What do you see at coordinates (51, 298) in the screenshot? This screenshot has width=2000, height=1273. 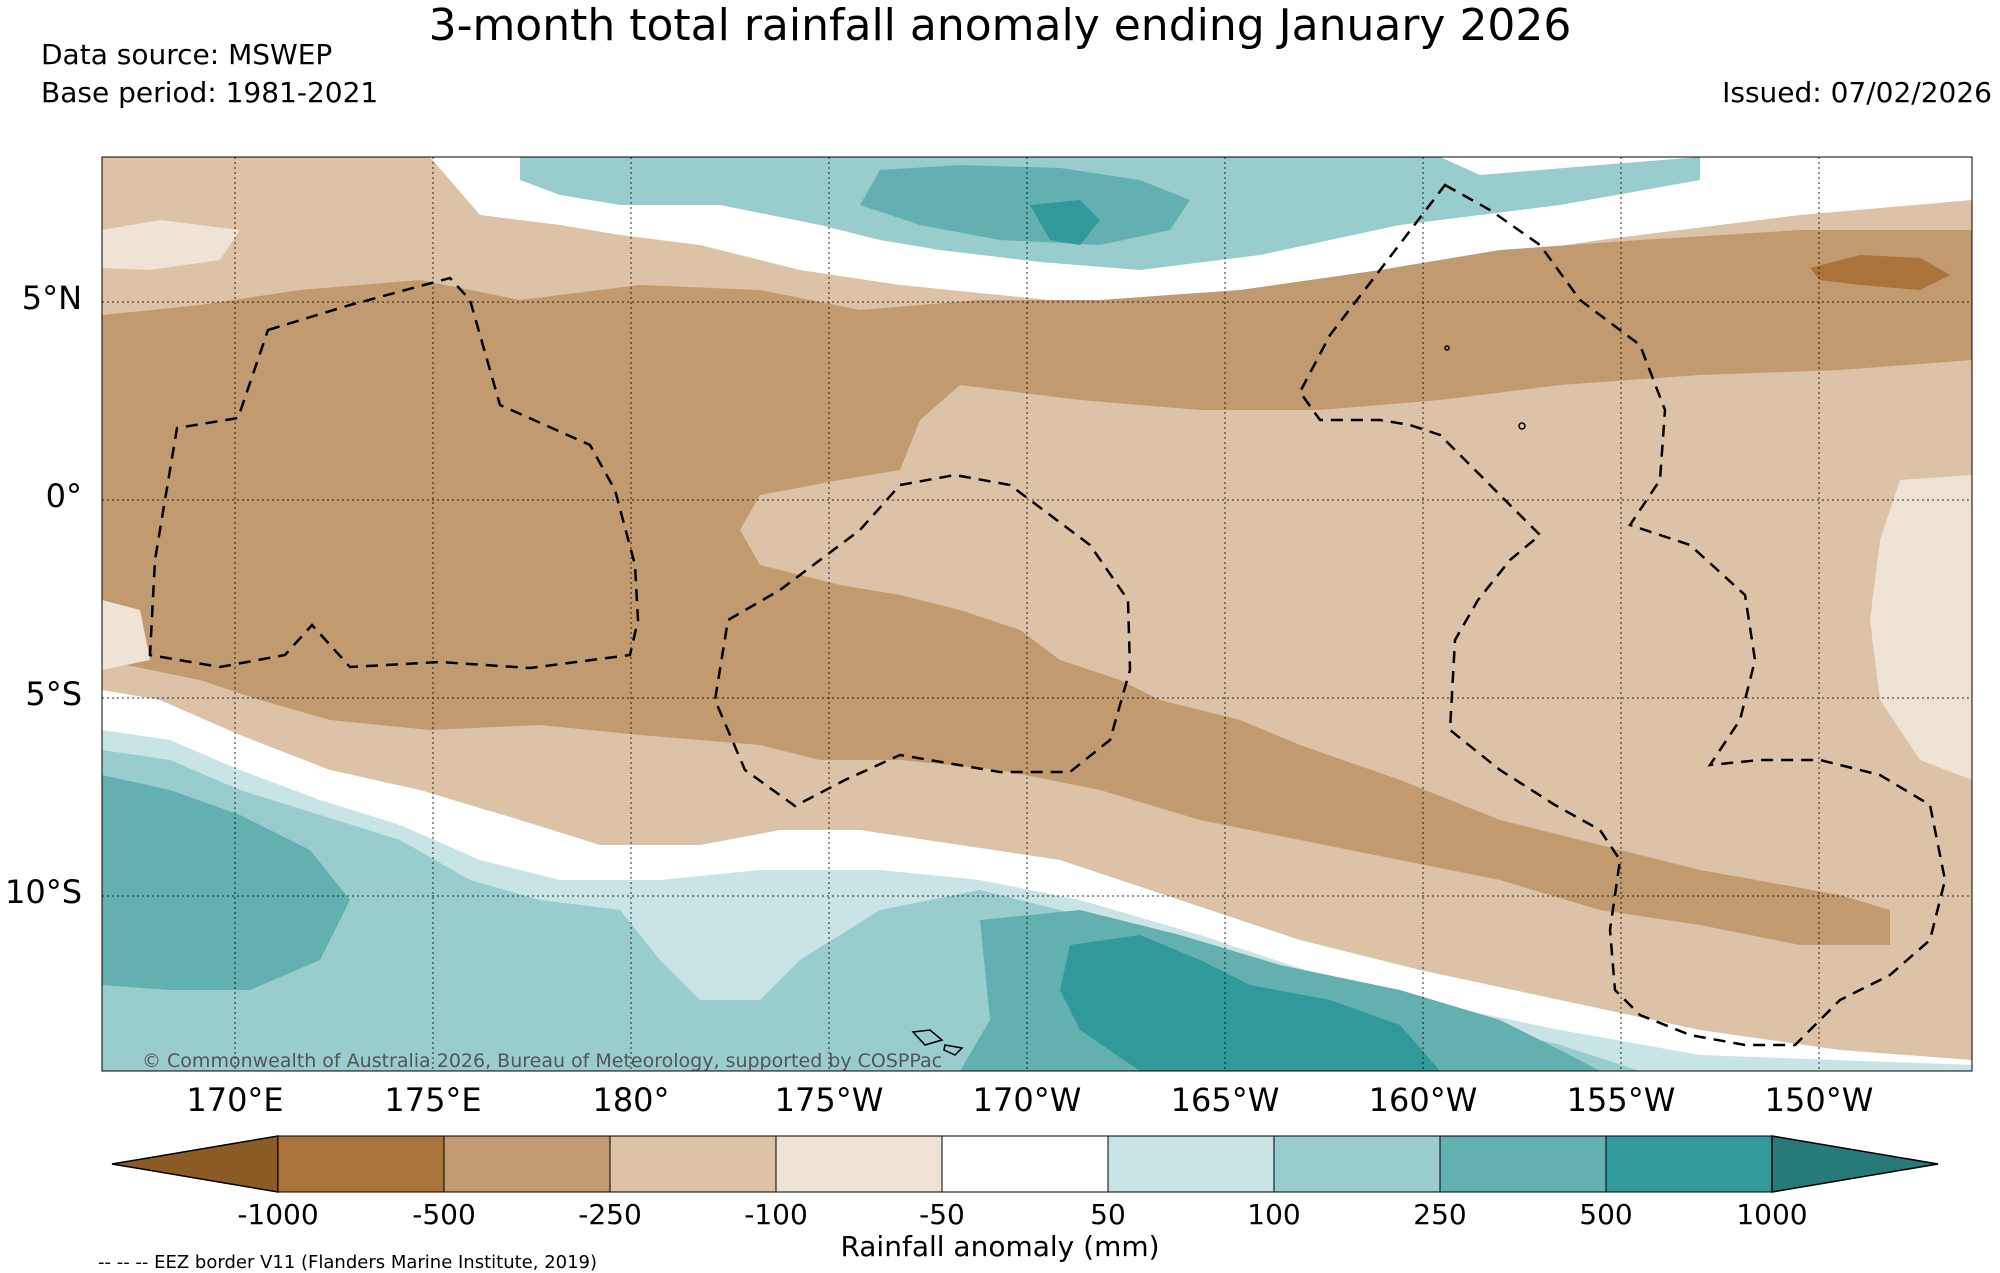 I see `lat-label-5n: 5°N` at bounding box center [51, 298].